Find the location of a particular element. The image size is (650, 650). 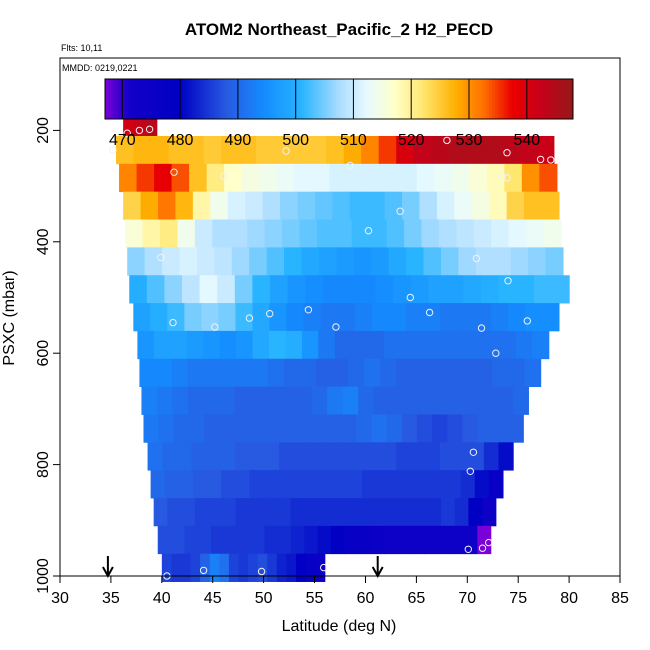

x-tick-label: 65 is located at coordinates (417, 598).